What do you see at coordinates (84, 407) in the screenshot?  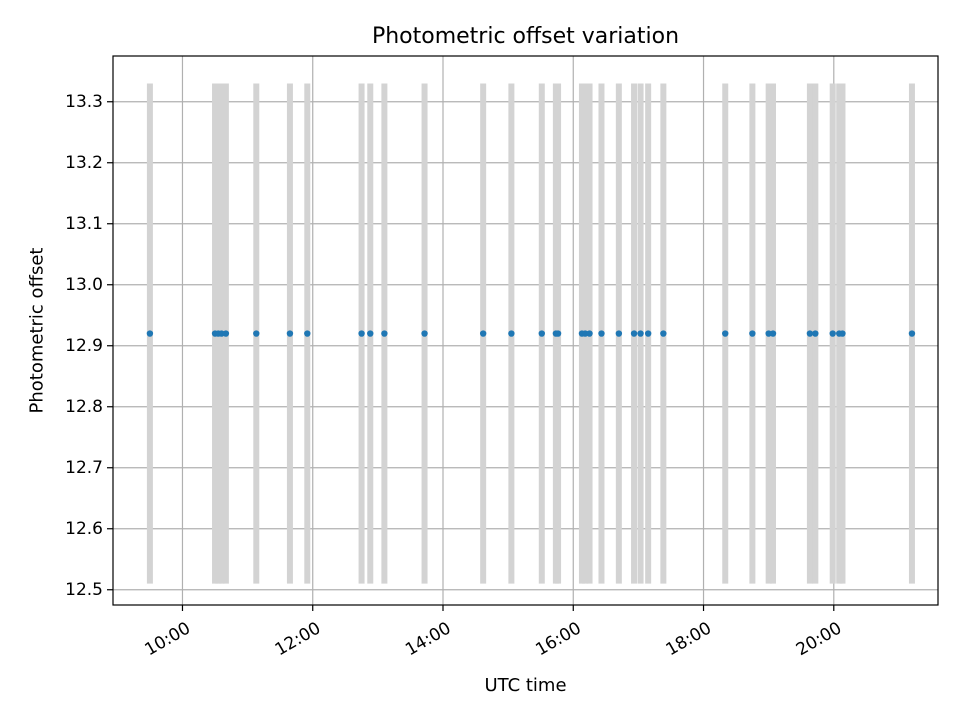 I see `y-tick-label: 12.8` at bounding box center [84, 407].